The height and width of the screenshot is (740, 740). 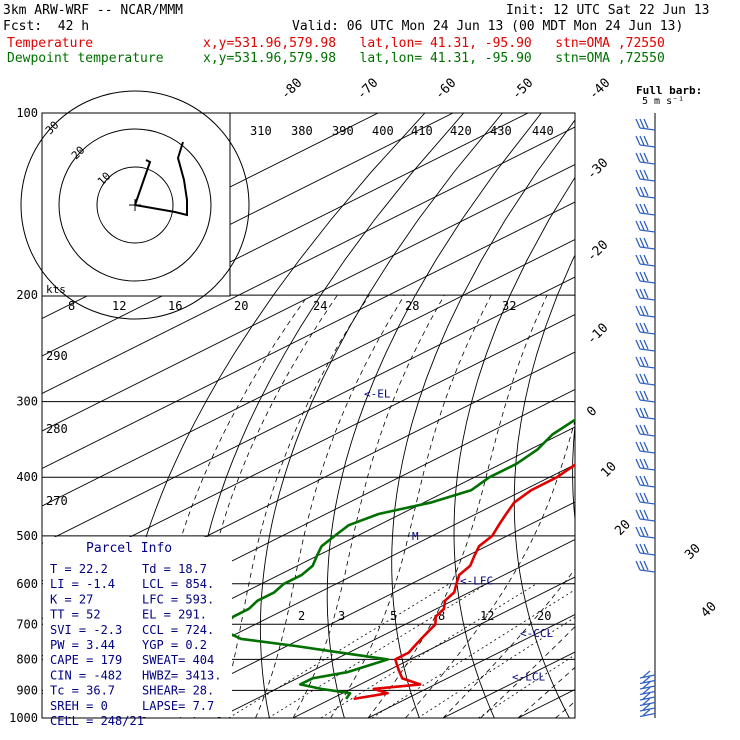 I want to click on theta-label: 430, so click(x=501, y=131).